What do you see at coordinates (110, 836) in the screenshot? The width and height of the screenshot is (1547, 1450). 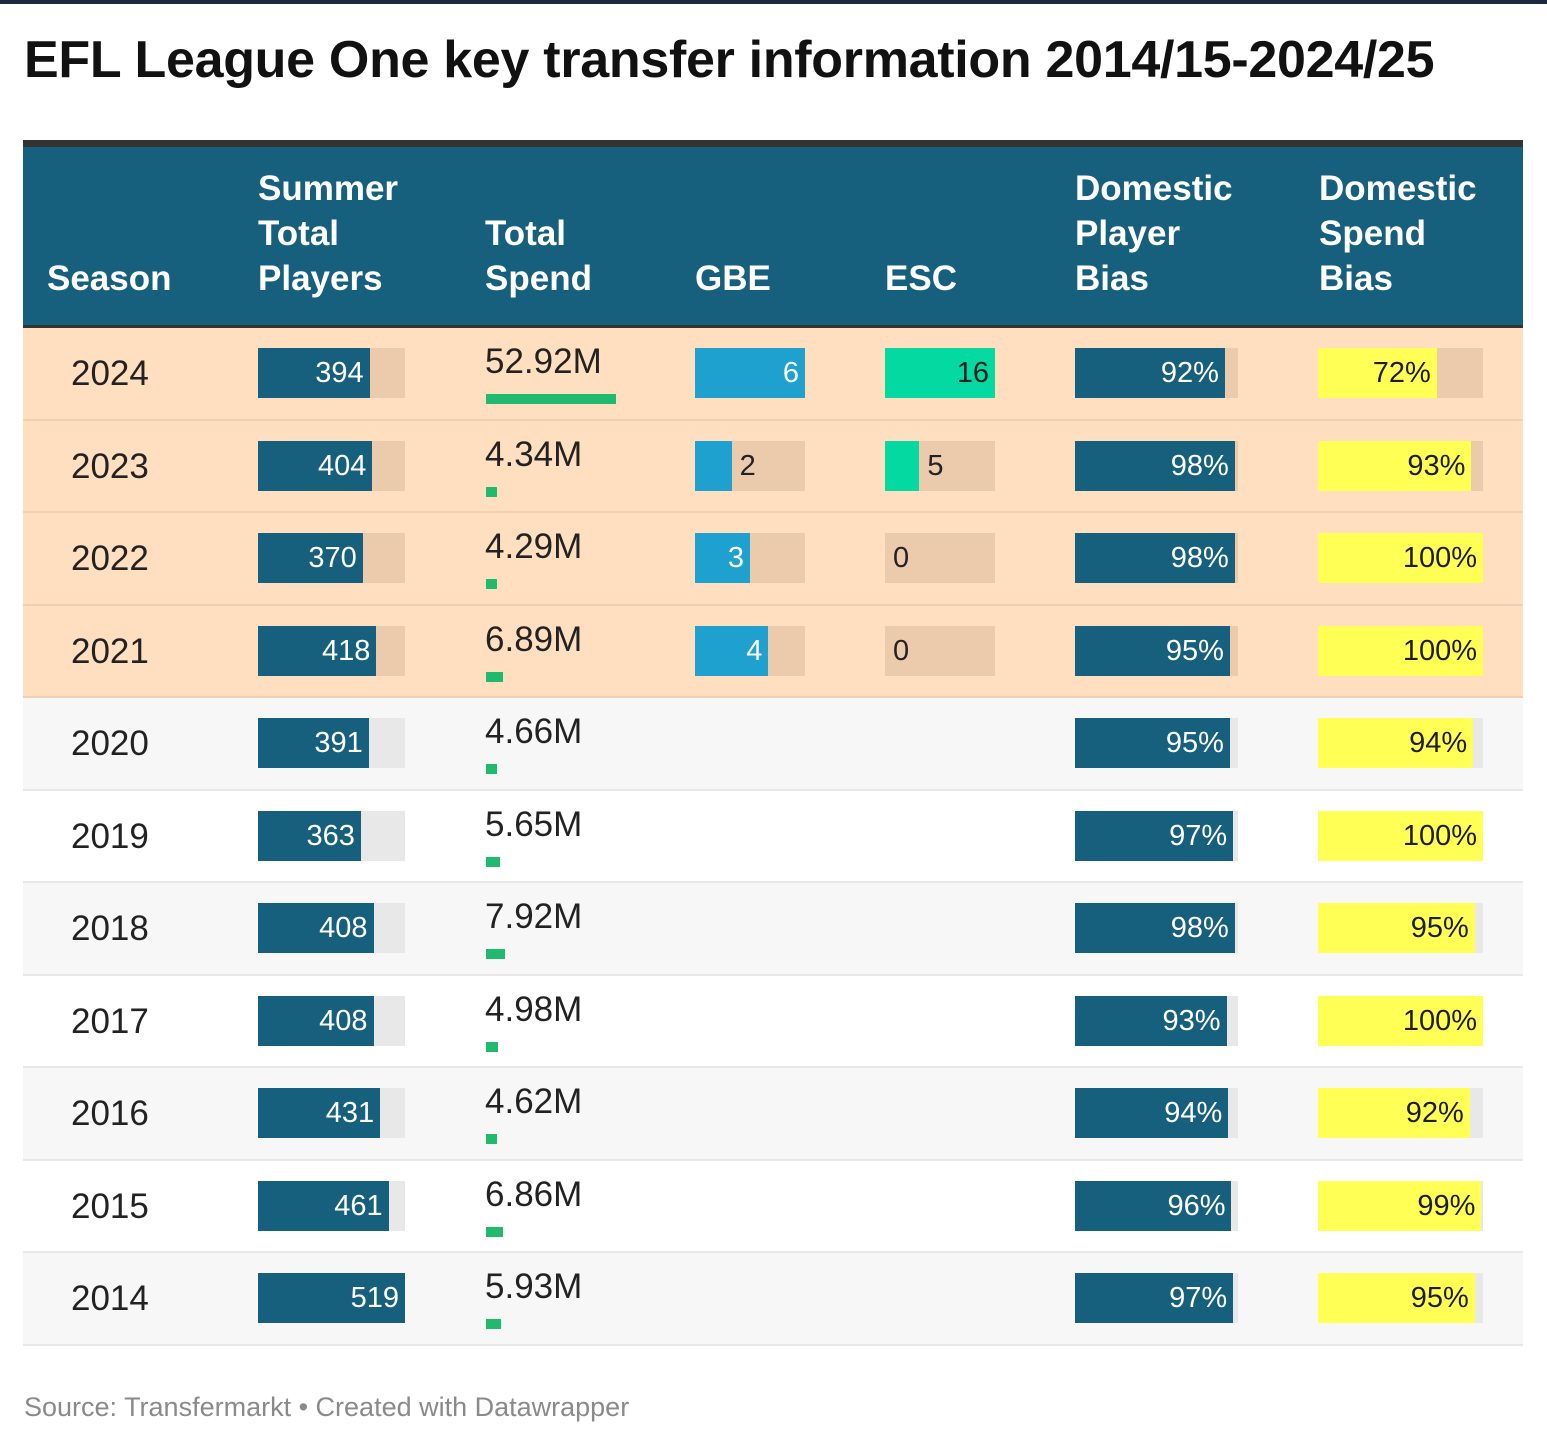 I see `season-cell: 2019` at bounding box center [110, 836].